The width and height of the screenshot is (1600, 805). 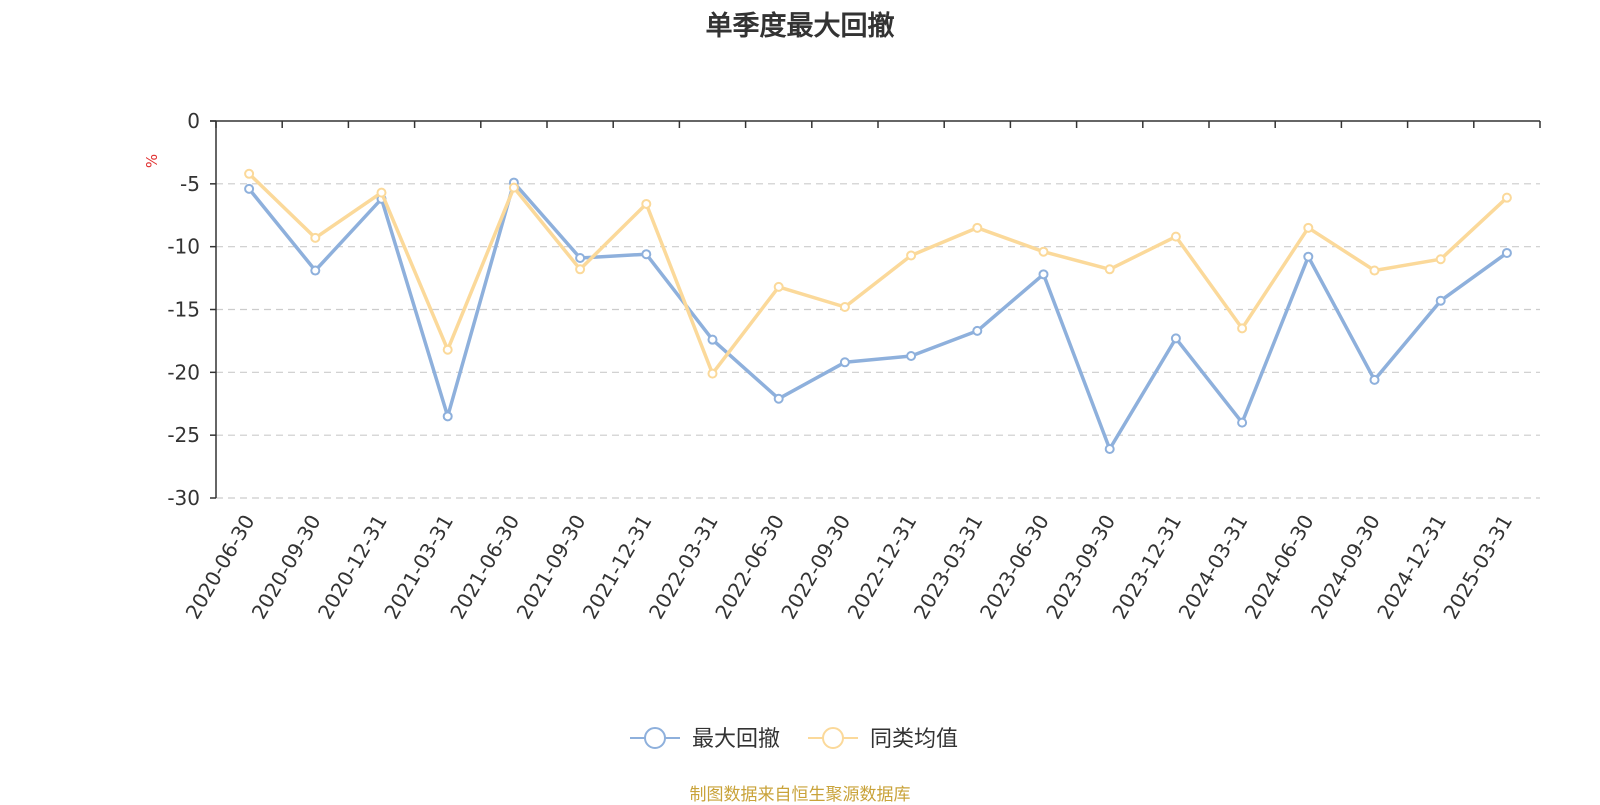 What do you see at coordinates (190, 184) in the screenshot?
I see `y-tick-label: -5` at bounding box center [190, 184].